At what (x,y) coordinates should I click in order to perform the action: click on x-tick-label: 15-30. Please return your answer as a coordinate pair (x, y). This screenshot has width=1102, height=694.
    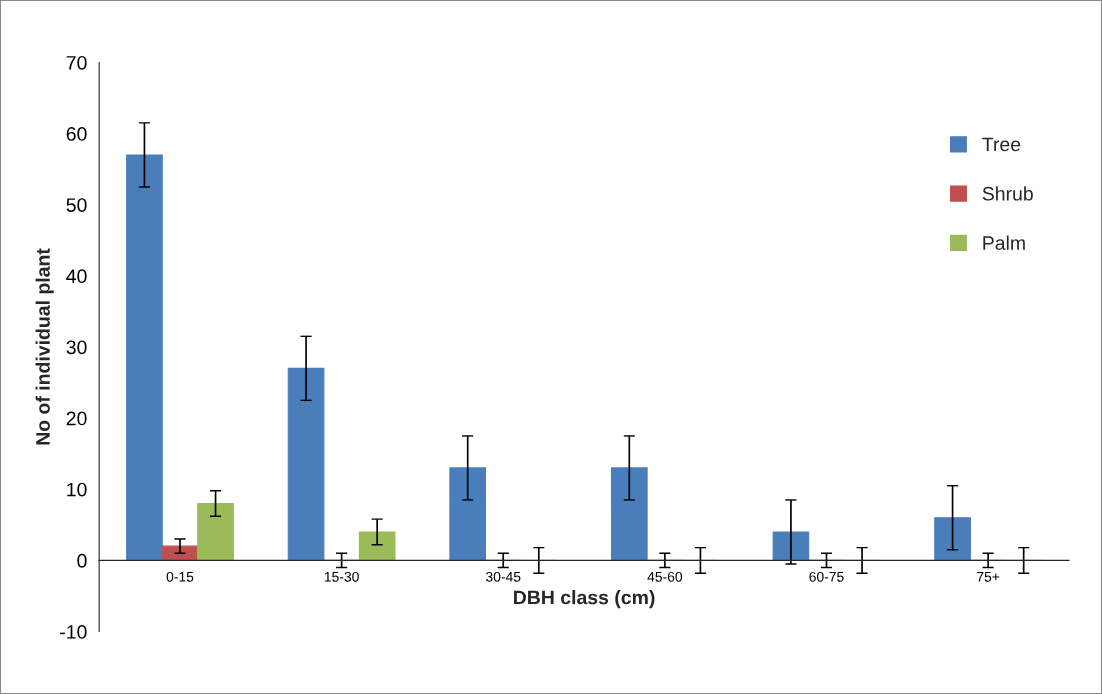
    Looking at the image, I should click on (341, 576).